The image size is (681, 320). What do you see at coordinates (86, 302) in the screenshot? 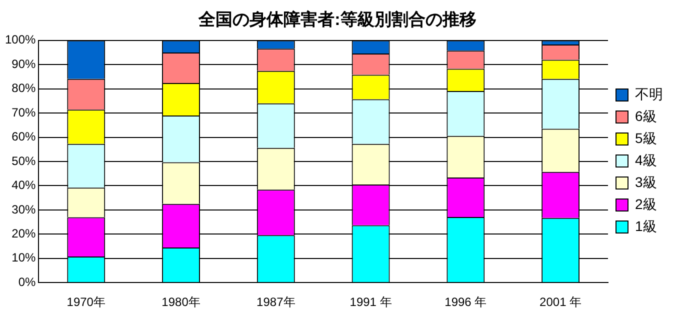
I see `x-tick-label: 1970年` at bounding box center [86, 302].